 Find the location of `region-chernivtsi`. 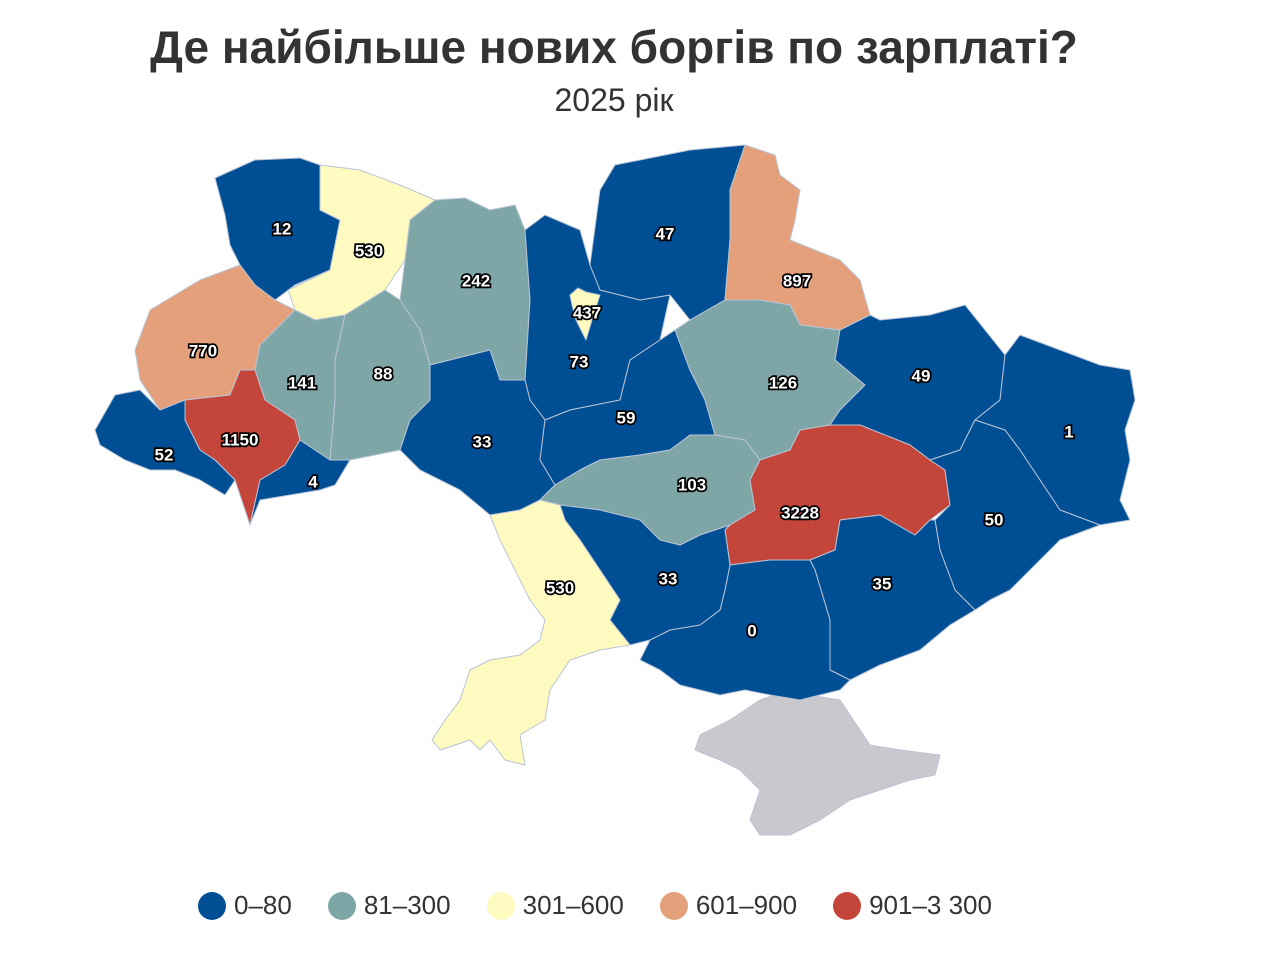

region-chernivtsi is located at coordinates (300, 482).